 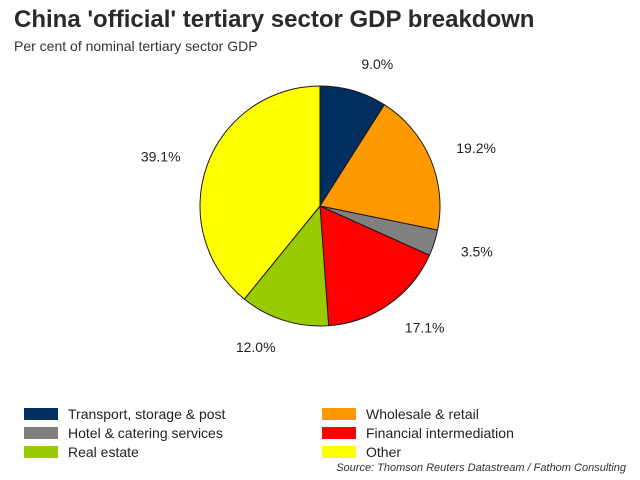 I want to click on slice-label-wholesale-retail: 19.2%, so click(x=476, y=148).